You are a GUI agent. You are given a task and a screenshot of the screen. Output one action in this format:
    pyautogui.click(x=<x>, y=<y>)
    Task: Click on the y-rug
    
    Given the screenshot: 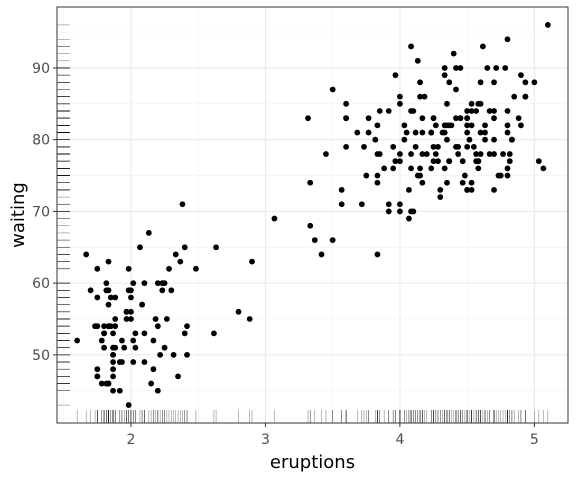 What is the action you would take?
    pyautogui.click(x=63, y=215)
    